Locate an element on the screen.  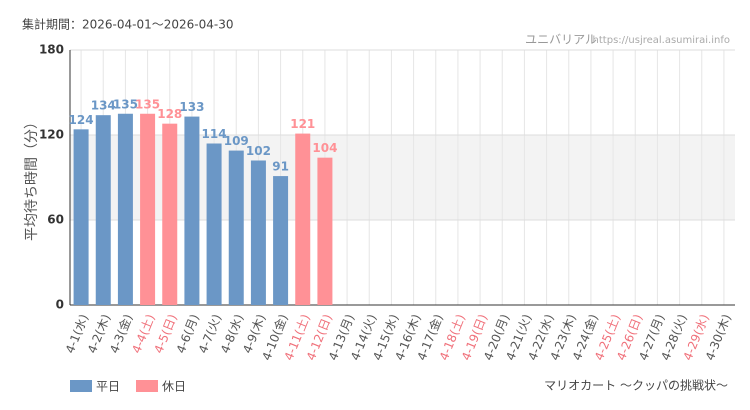
legend-label: 平日 is located at coordinates (108, 387).